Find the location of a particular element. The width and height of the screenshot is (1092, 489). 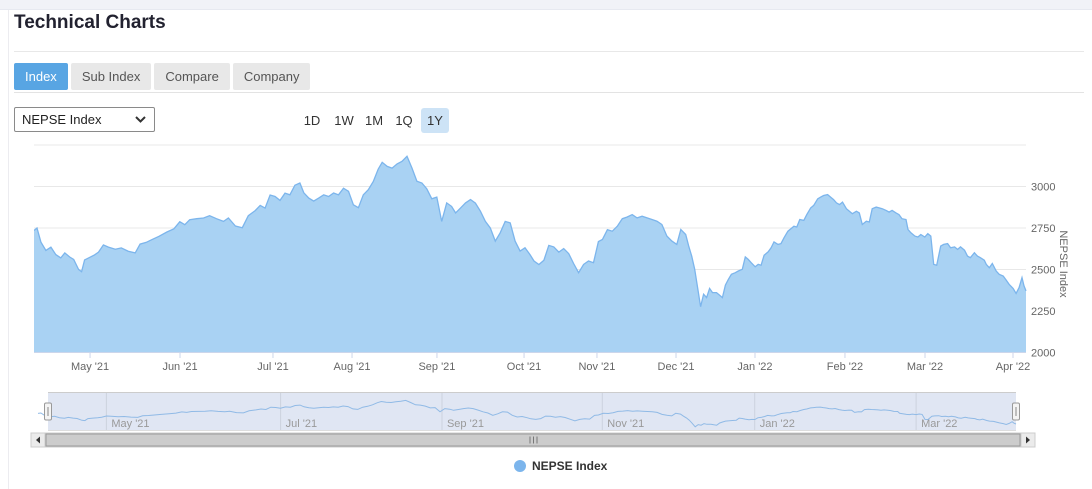

x-axis-label: Sep '21 is located at coordinates (436, 367).